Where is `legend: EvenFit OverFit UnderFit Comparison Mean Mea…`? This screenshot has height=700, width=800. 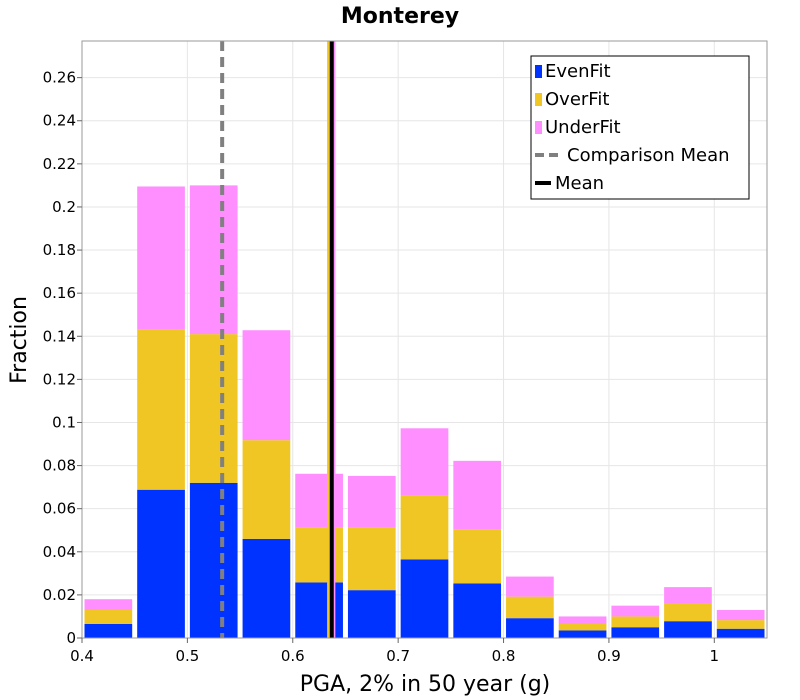 legend: EvenFit OverFit UnderFit Comparison Mean Mea… is located at coordinates (640, 127).